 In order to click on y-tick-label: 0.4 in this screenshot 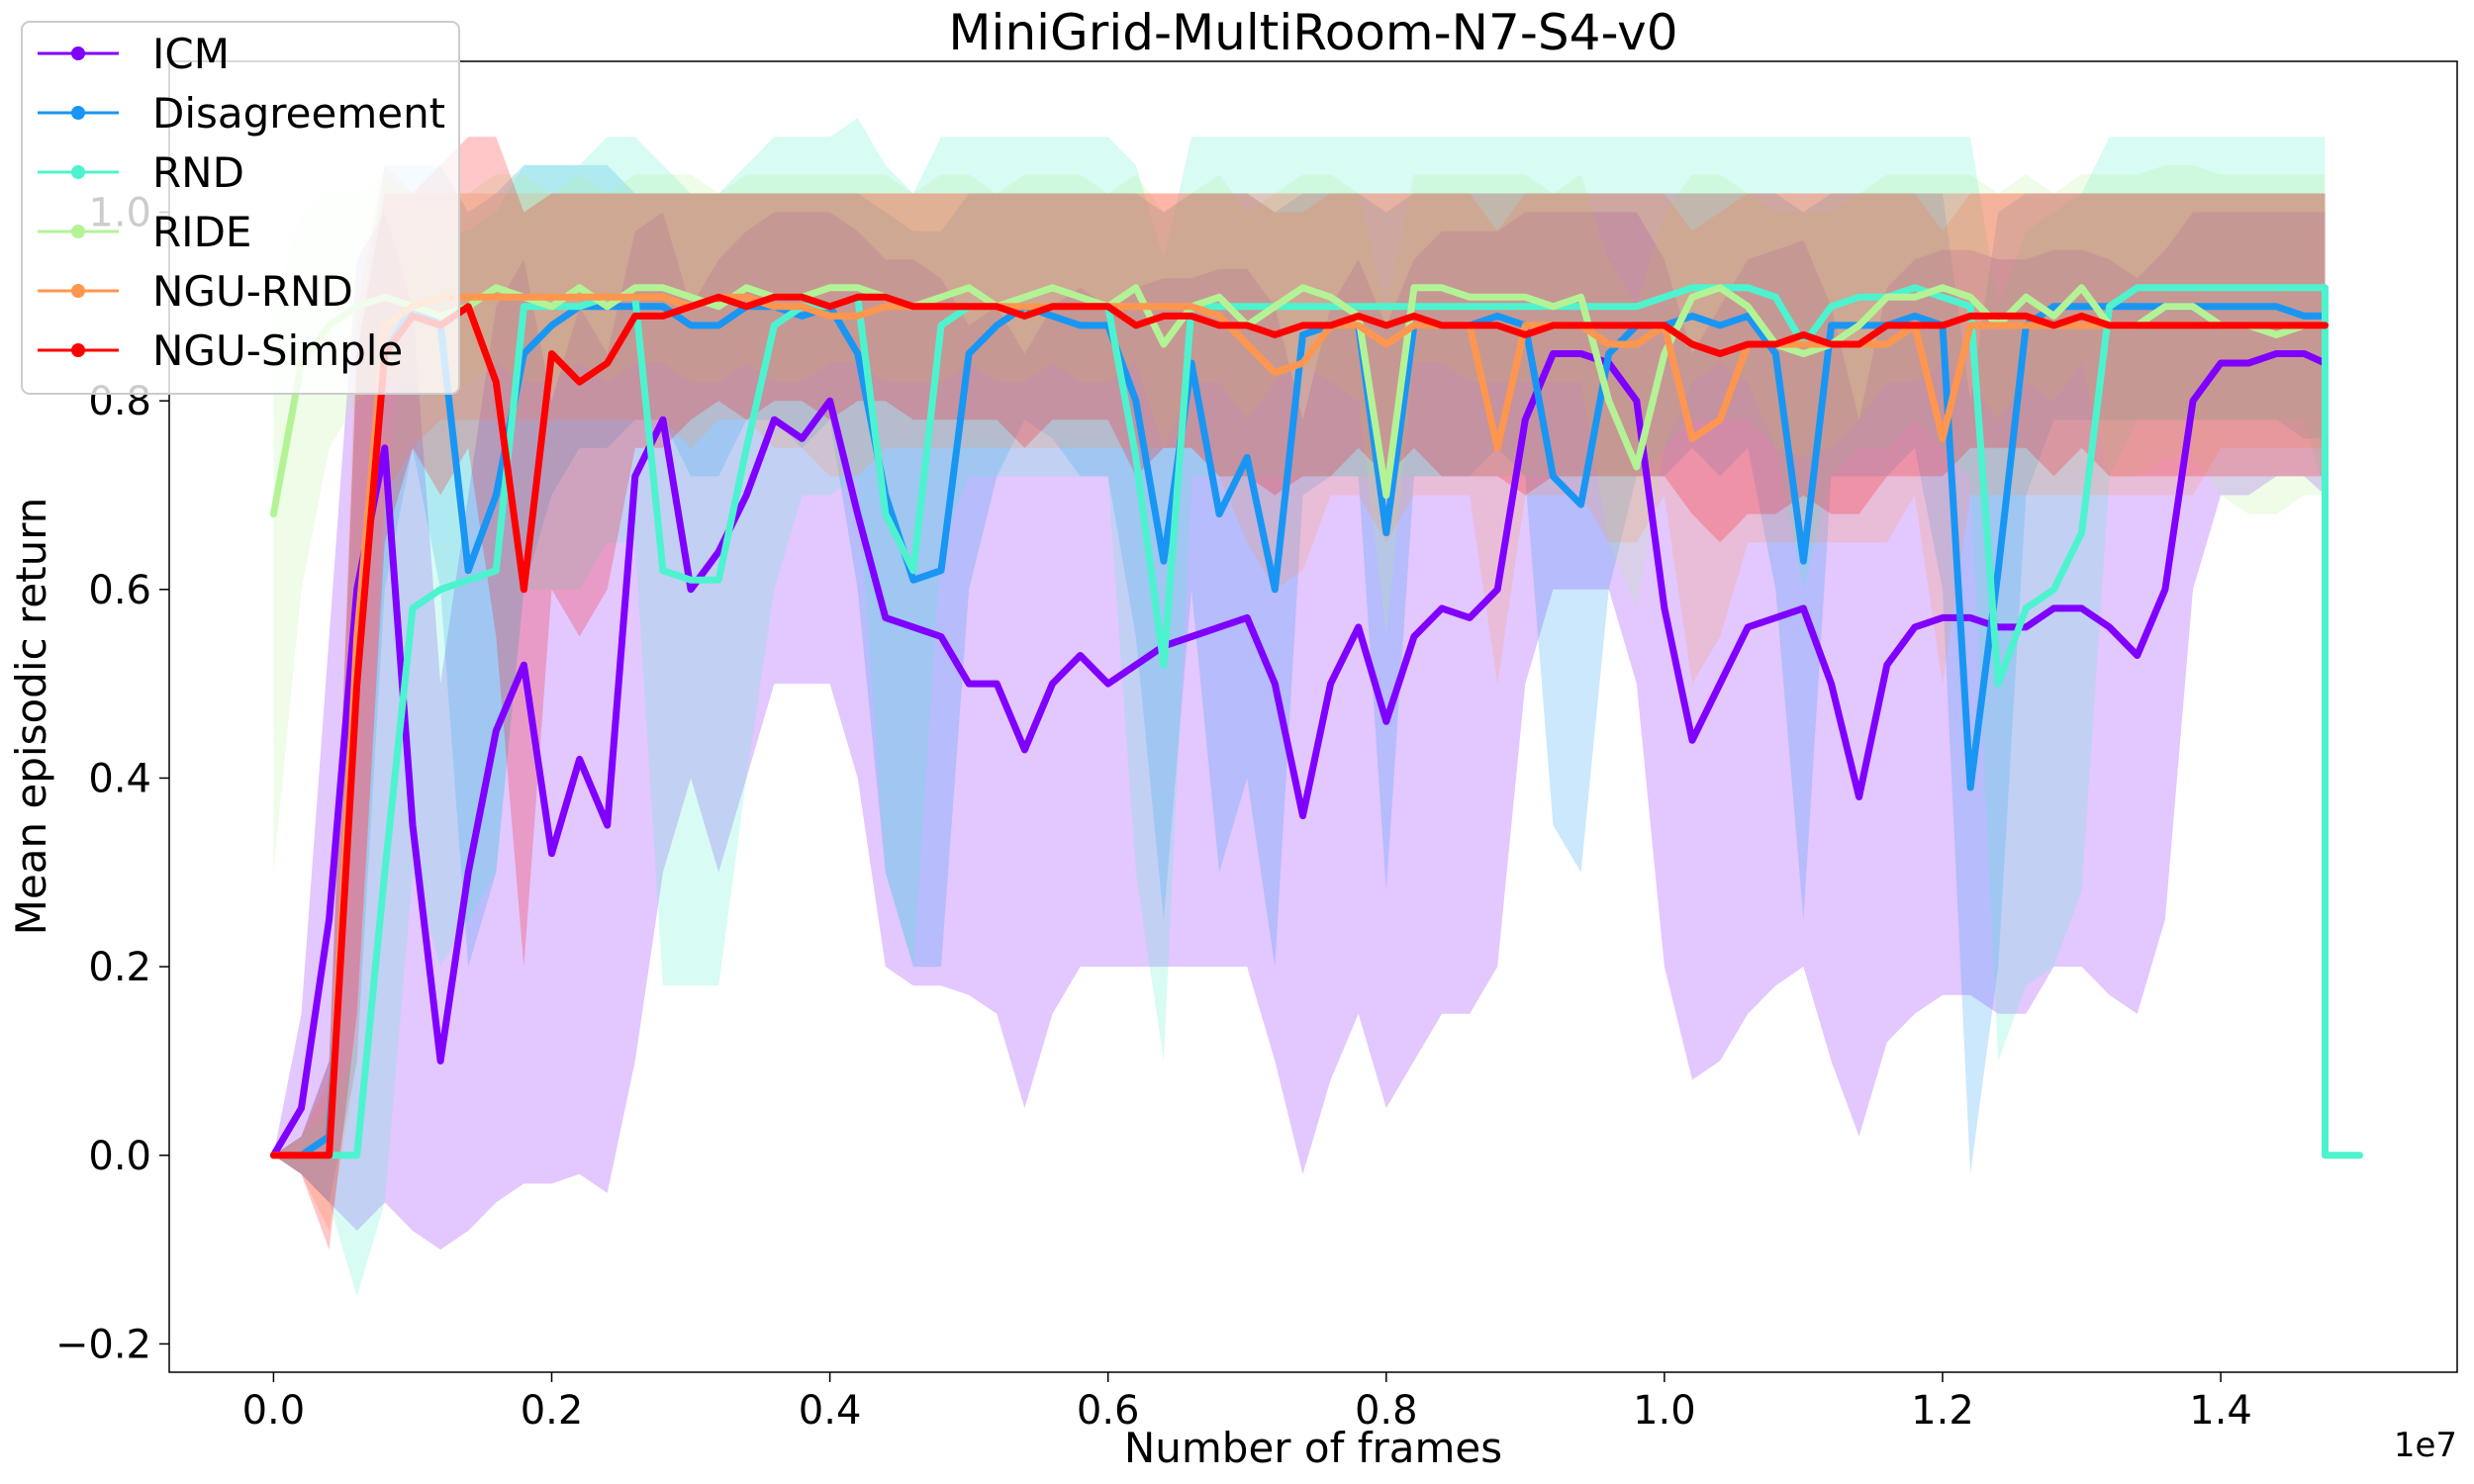, I will do `click(120, 778)`.